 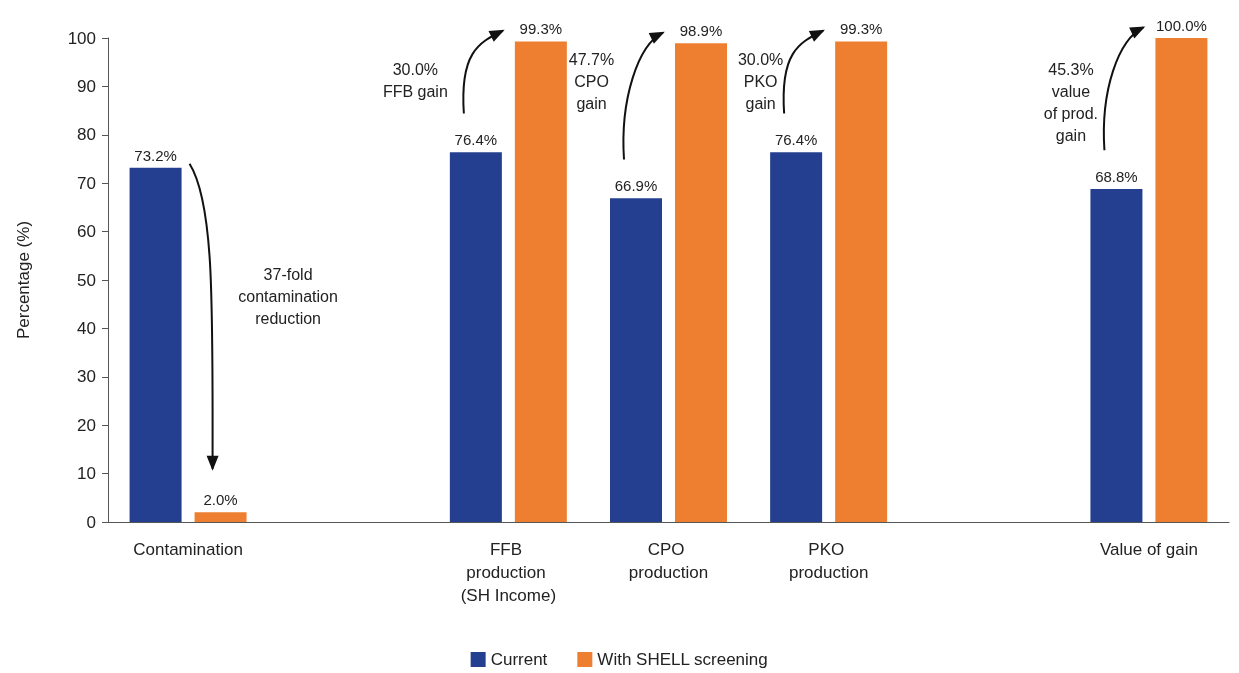 What do you see at coordinates (1148, 549) in the screenshot?
I see `x-tick-label: Value of gain` at bounding box center [1148, 549].